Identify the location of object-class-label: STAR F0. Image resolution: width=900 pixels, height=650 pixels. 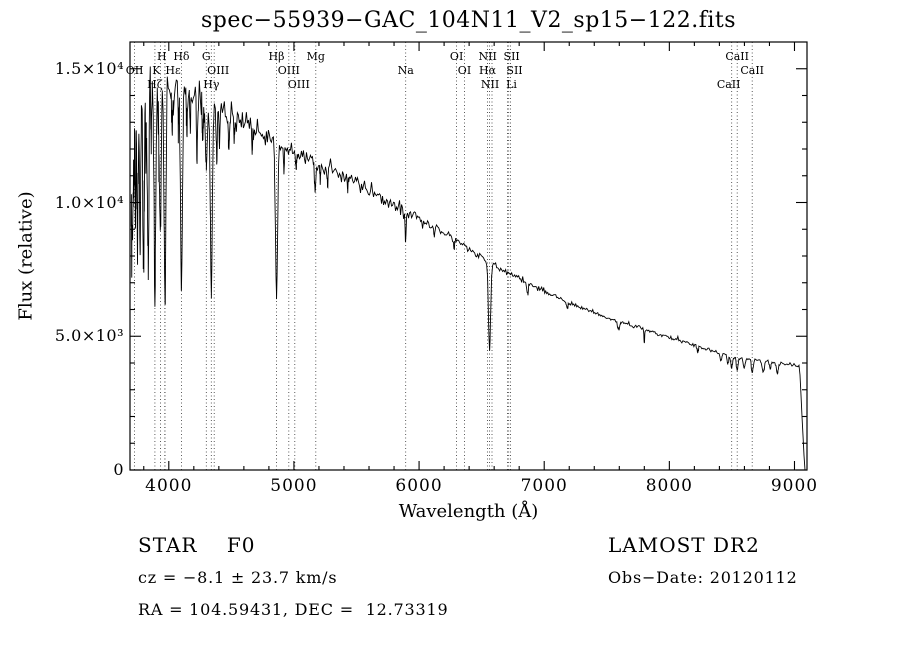
(197, 545).